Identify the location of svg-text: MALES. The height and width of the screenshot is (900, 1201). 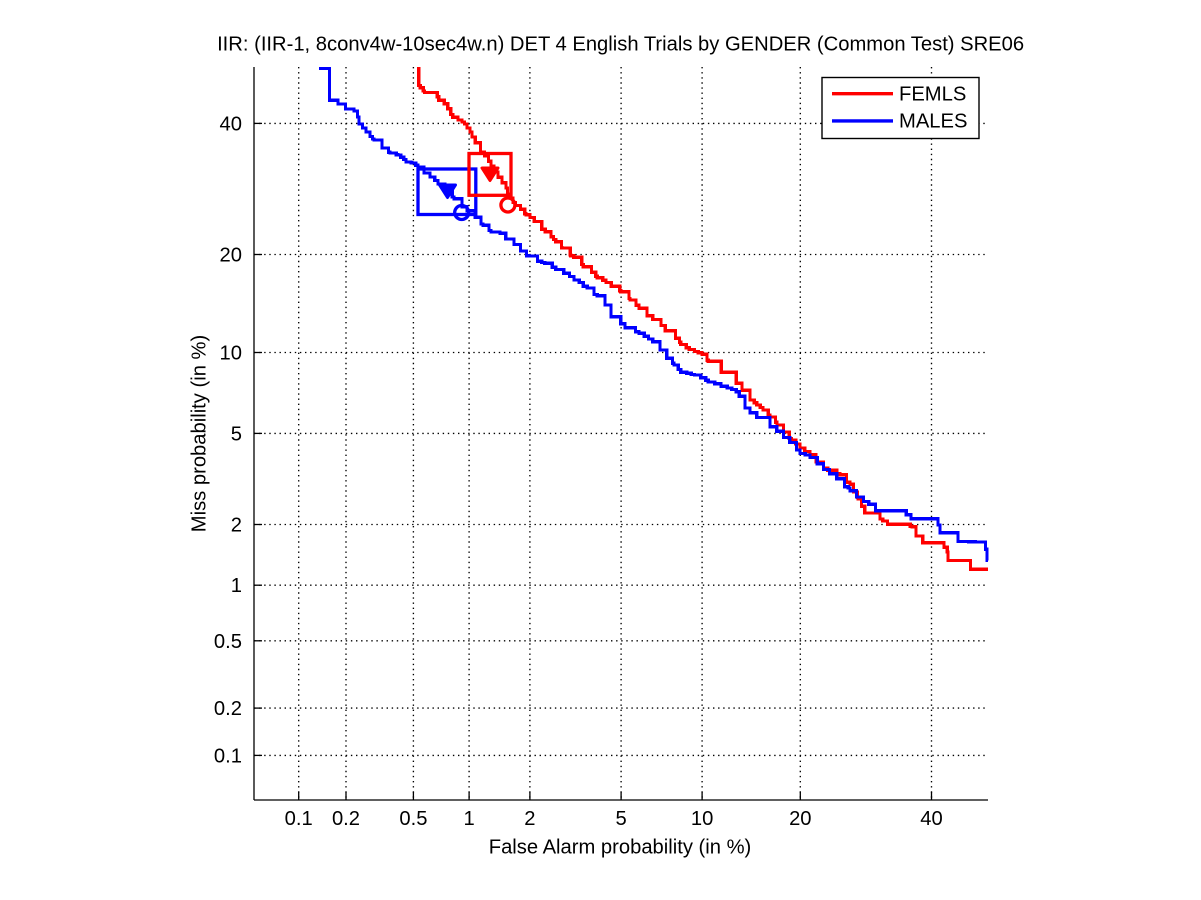
(933, 122).